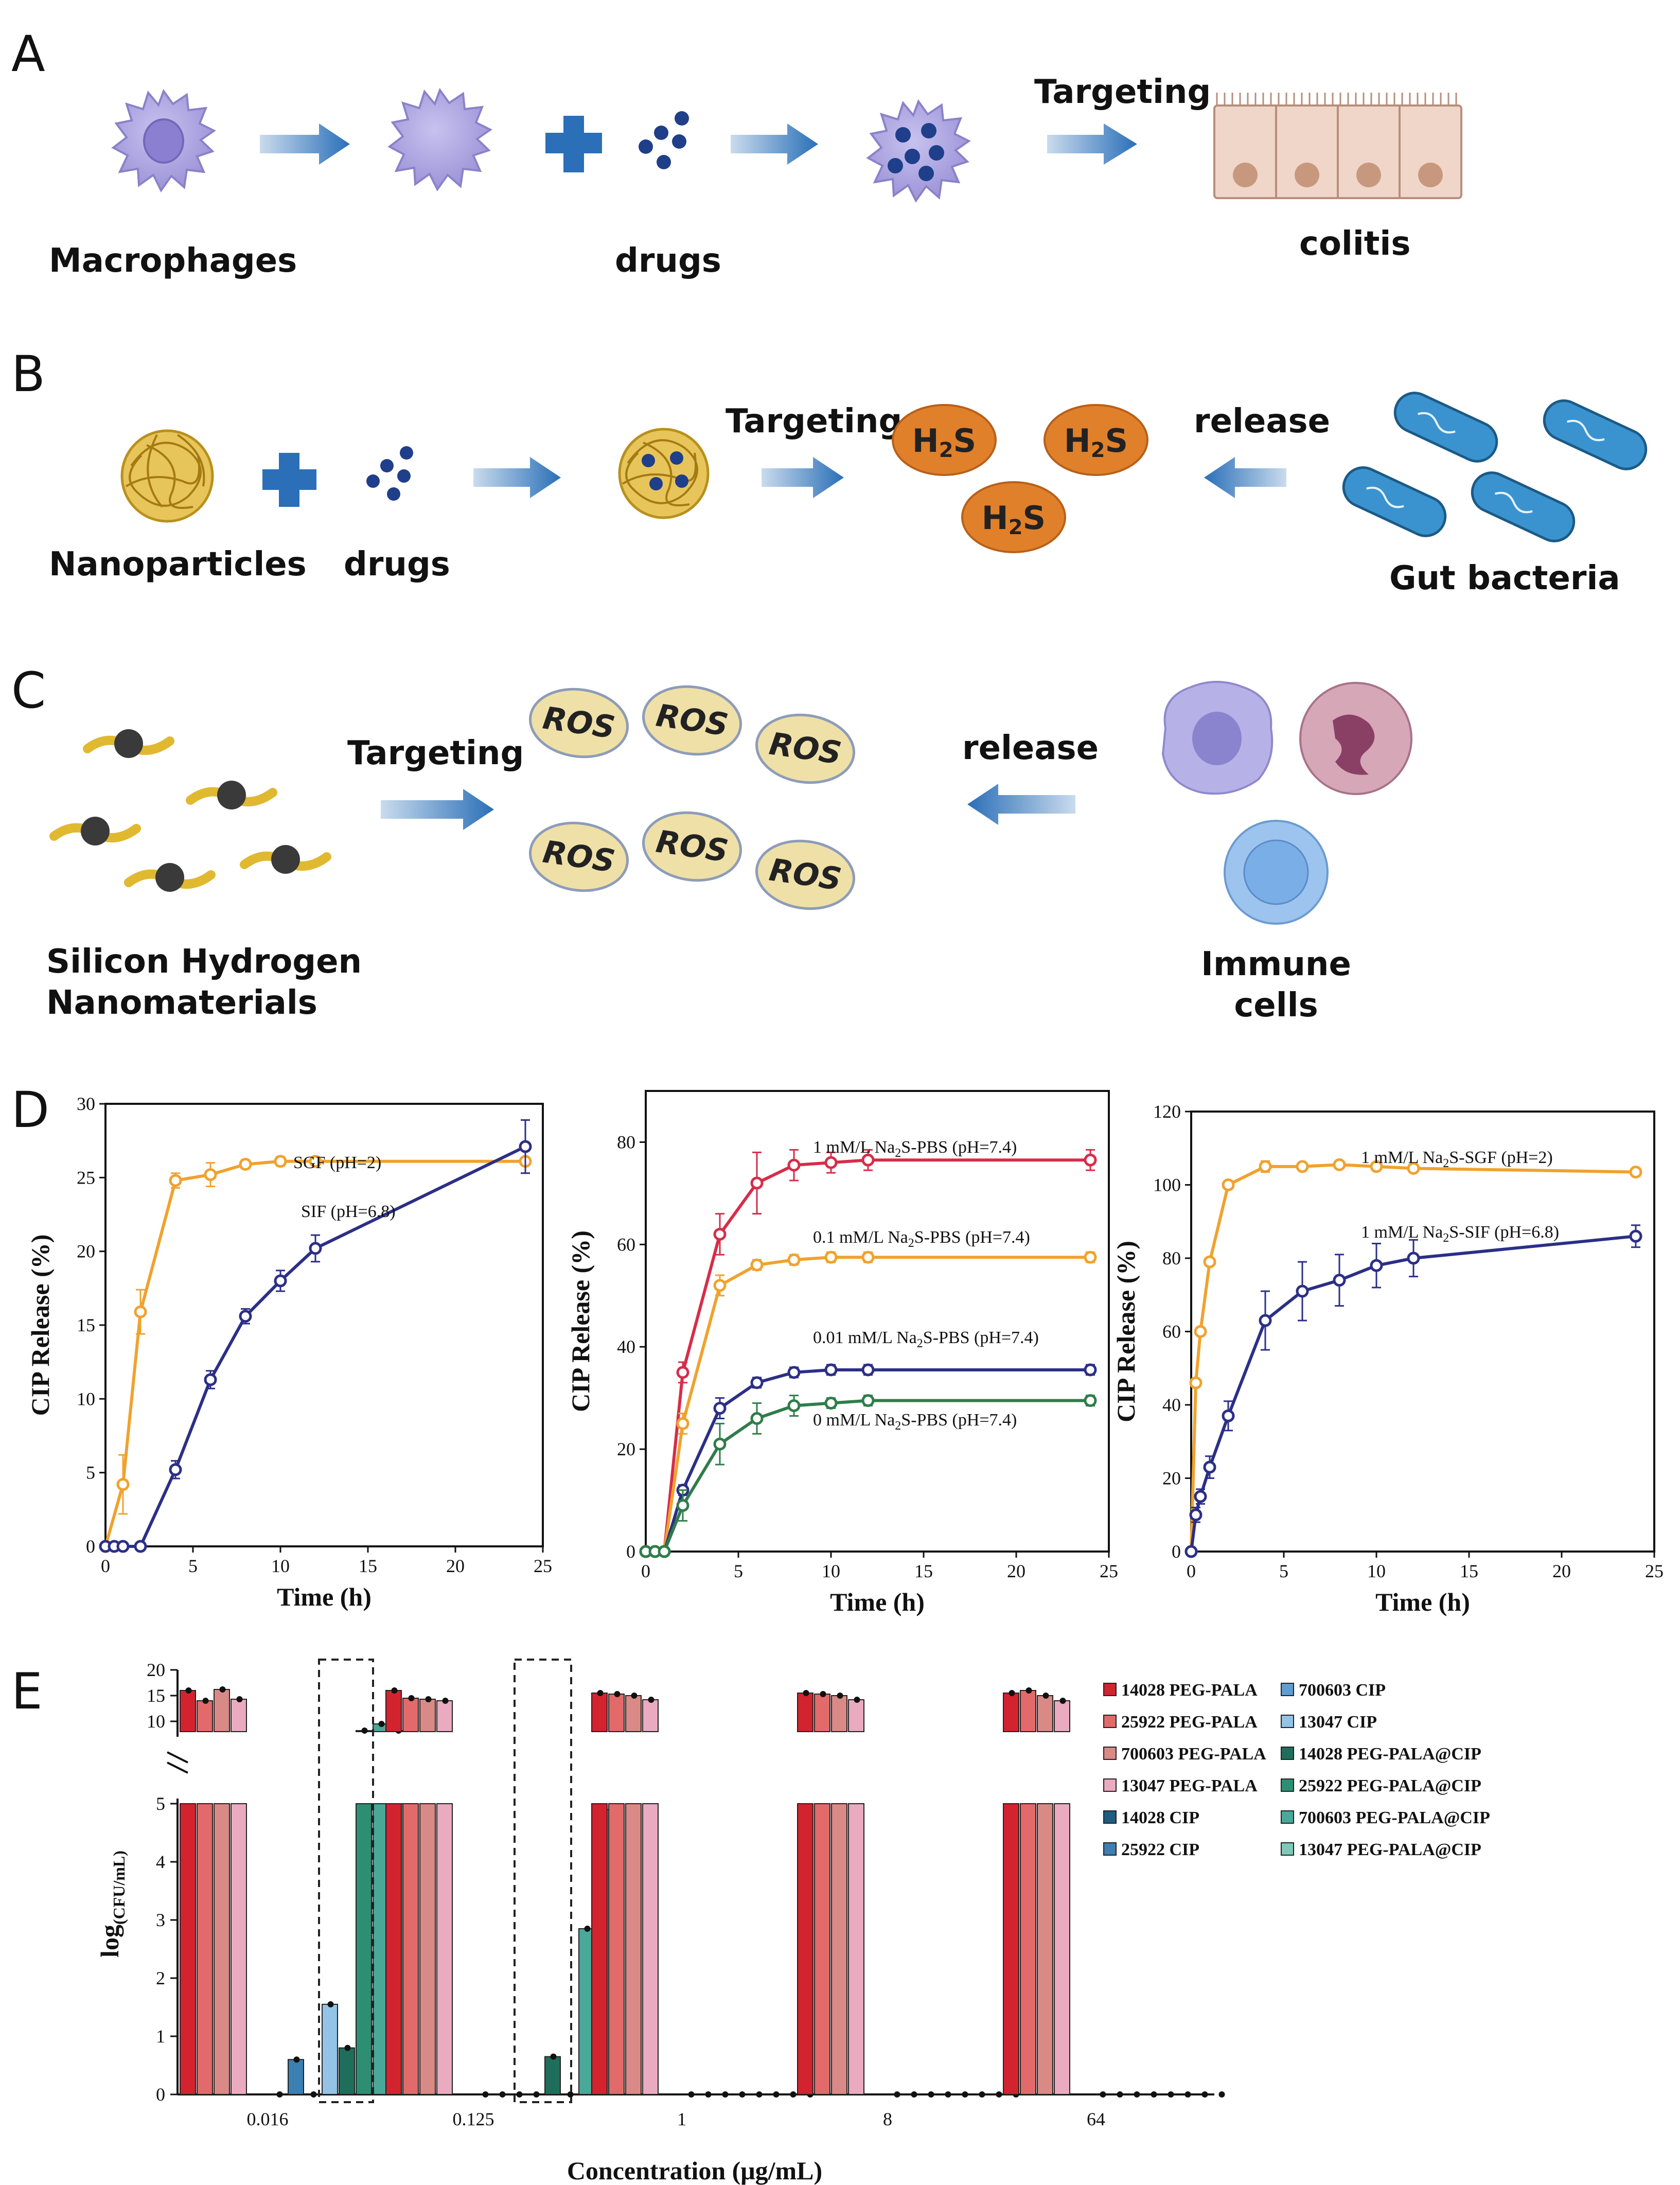 The height and width of the screenshot is (2185, 1680). I want to click on nanoparticles-label: Nanoparticles, so click(178, 565).